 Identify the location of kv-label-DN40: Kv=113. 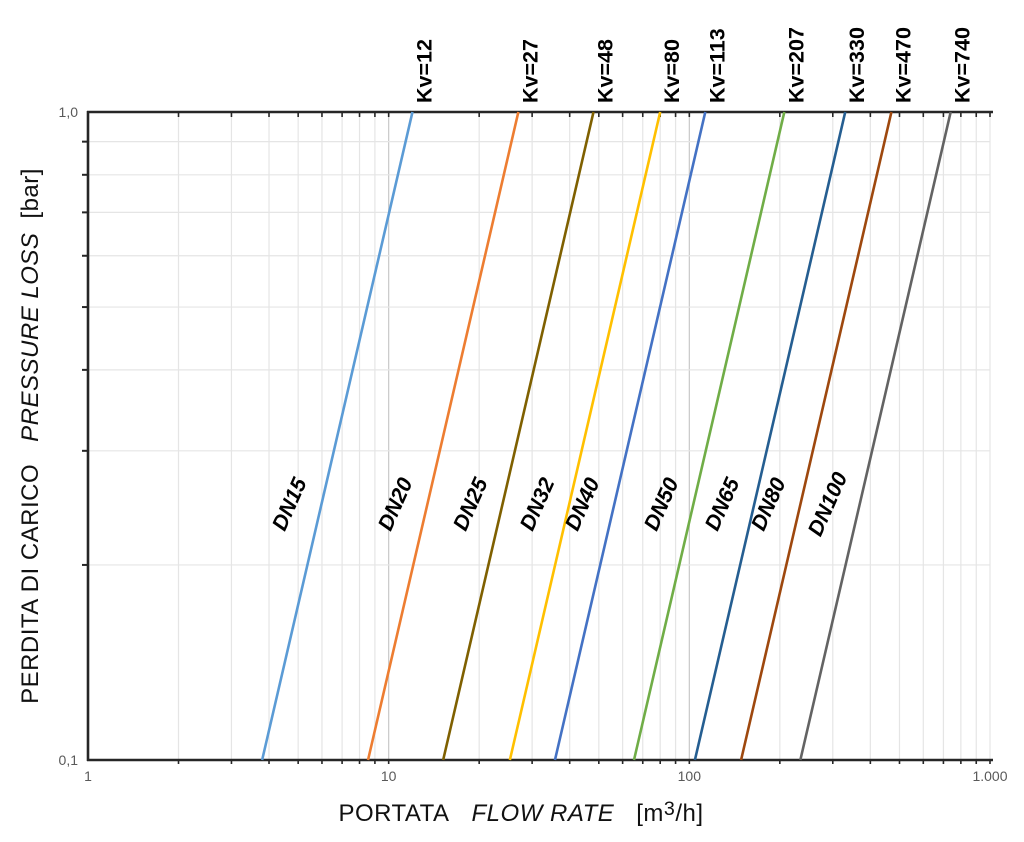
(717, 65).